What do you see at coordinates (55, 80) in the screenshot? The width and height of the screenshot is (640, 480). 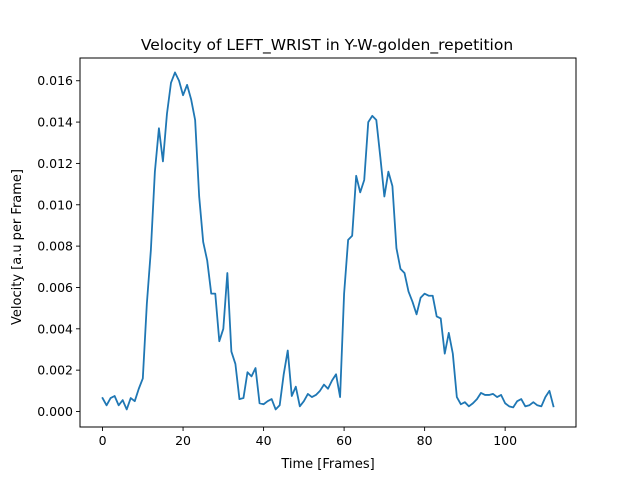 I see `y-tick-label: 0.016` at bounding box center [55, 80].